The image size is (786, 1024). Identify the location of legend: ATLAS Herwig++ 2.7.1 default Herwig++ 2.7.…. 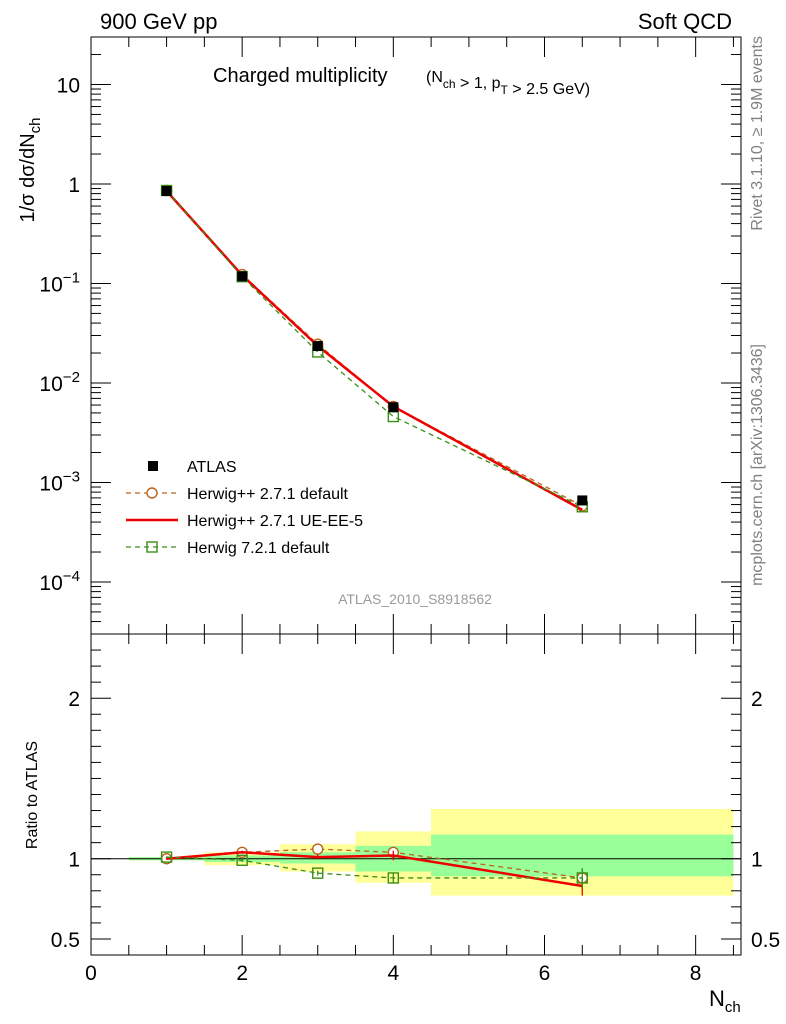
(244, 508).